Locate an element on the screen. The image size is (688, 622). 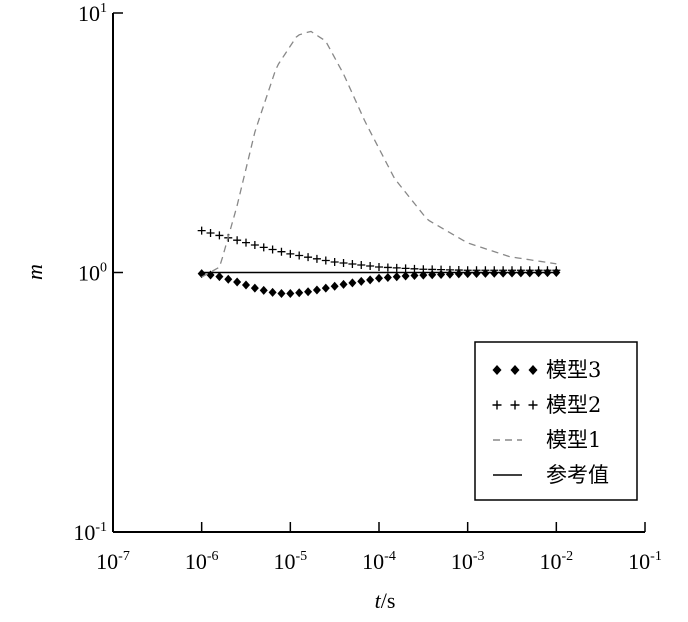
x-tick-label: 10⁻² is located at coordinates (556, 561).